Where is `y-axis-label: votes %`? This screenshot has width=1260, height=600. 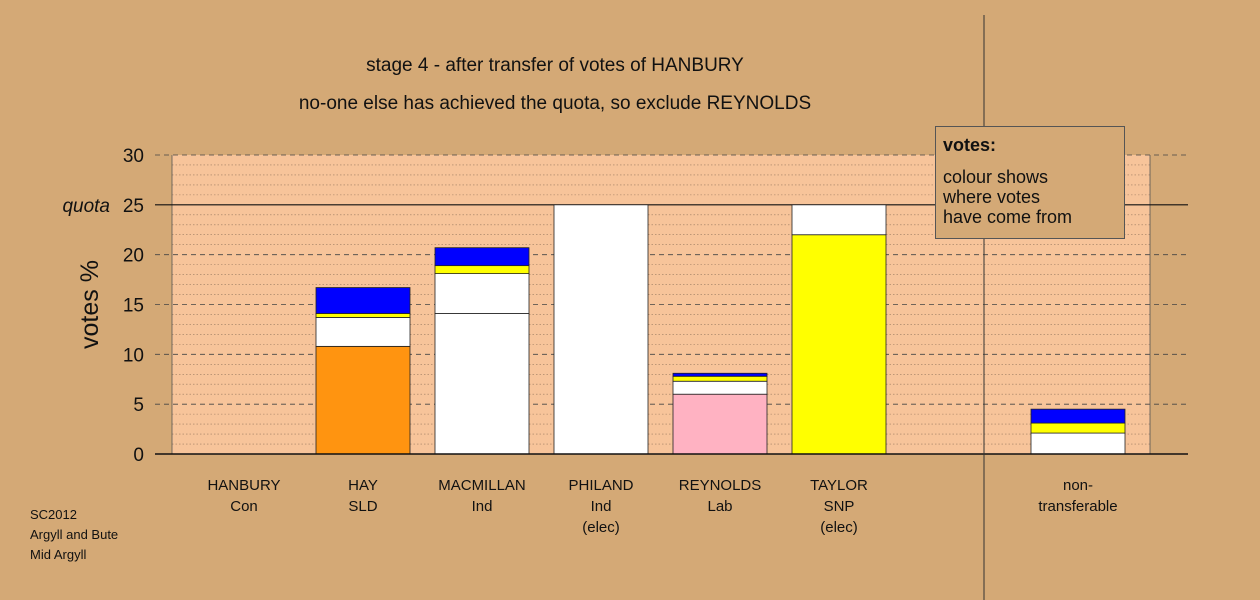 y-axis-label: votes % is located at coordinates (90, 304).